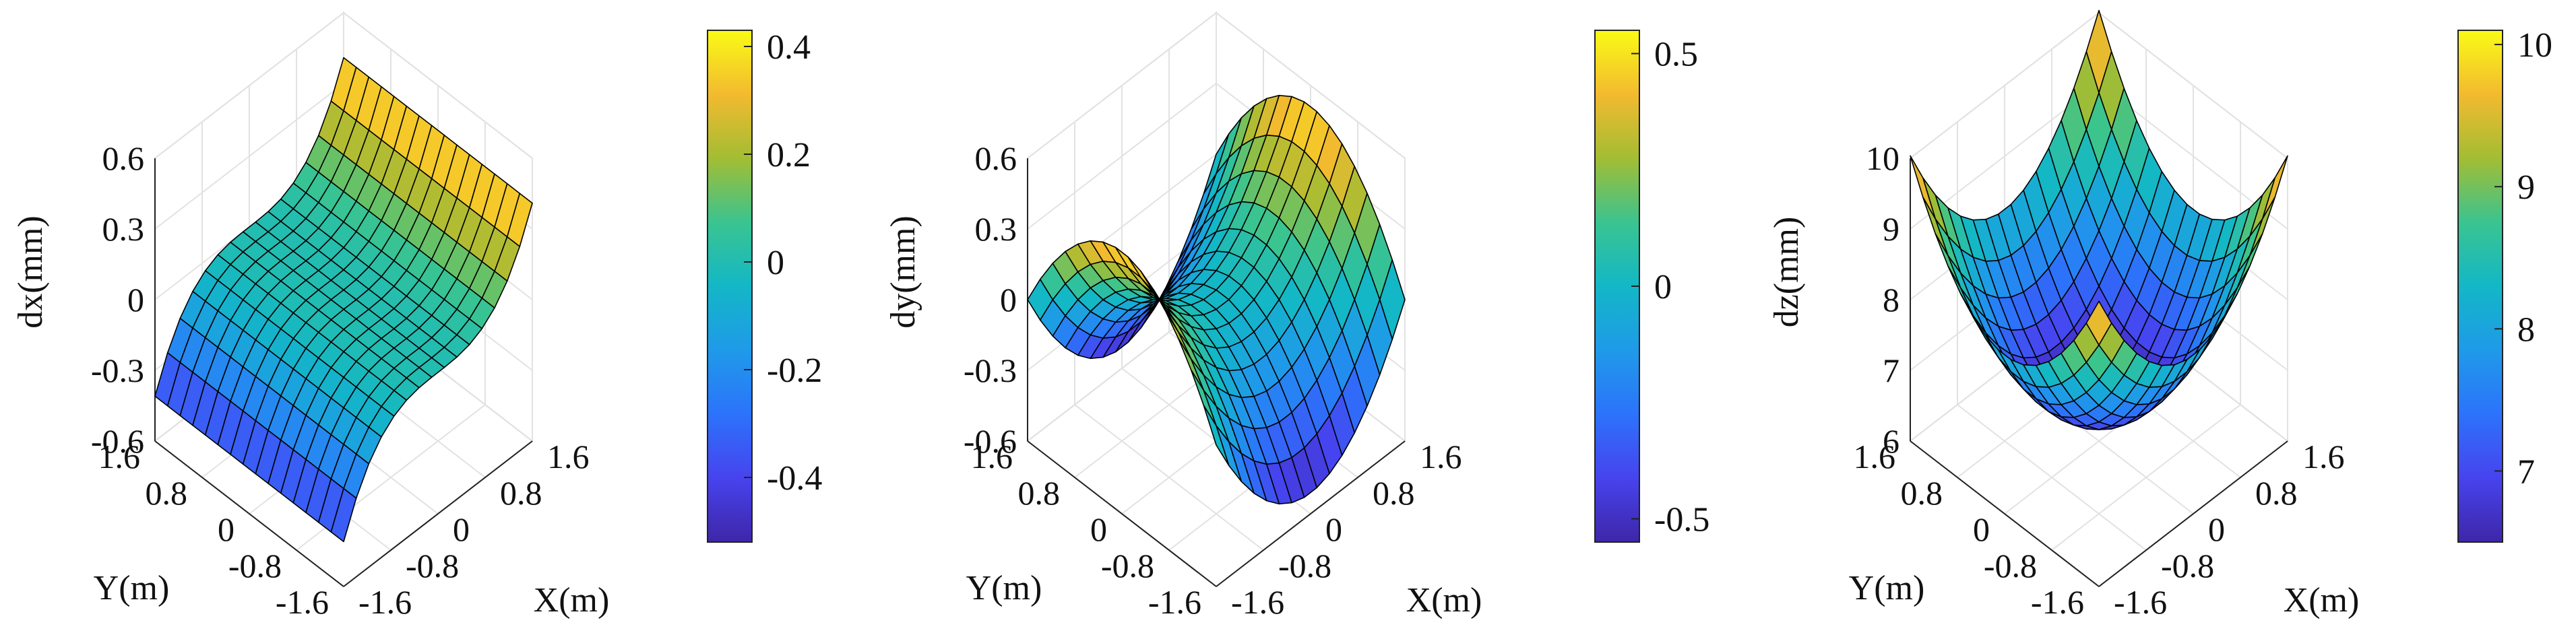 The height and width of the screenshot is (635, 2576). What do you see at coordinates (1786, 272) in the screenshot?
I see `z-axis-label: dz(mm)` at bounding box center [1786, 272].